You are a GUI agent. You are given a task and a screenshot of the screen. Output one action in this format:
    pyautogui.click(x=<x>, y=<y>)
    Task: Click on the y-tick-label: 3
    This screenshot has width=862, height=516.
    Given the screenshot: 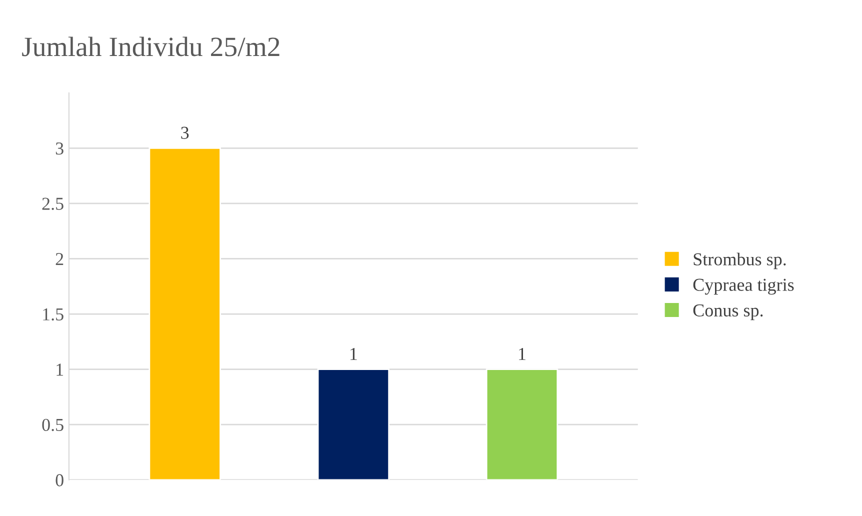 What is the action you would take?
    pyautogui.click(x=60, y=148)
    